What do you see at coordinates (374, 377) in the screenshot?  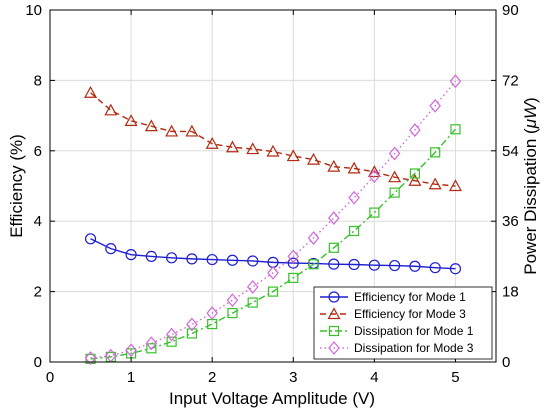 I see `x-tick-label: 4` at bounding box center [374, 377].